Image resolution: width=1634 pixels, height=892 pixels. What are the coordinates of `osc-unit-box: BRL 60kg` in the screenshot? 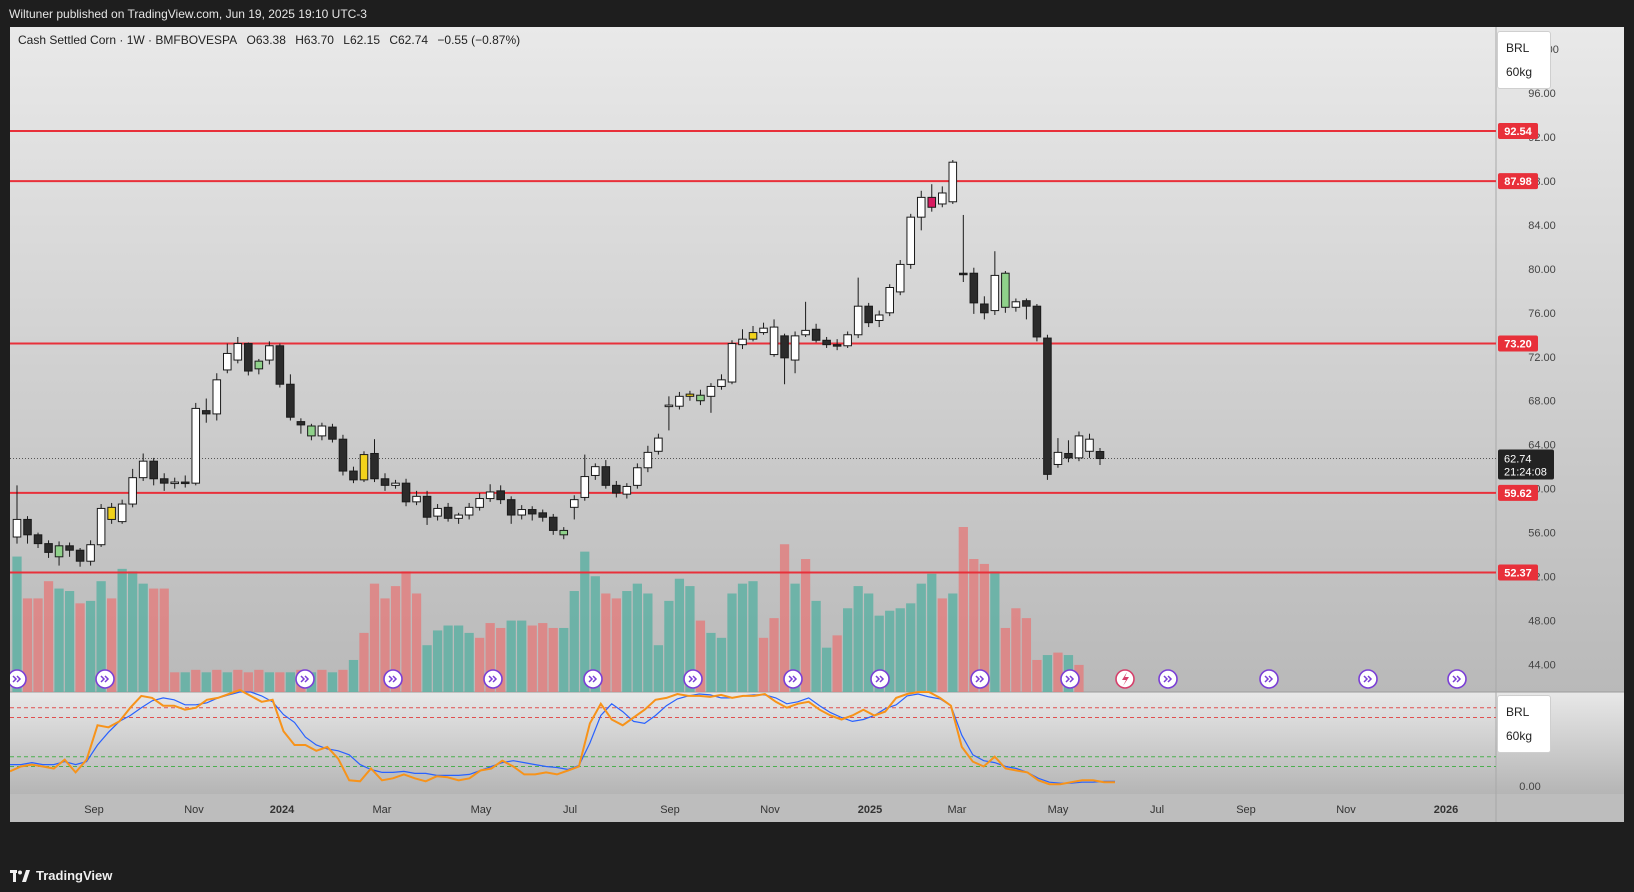 It's located at (1524, 724).